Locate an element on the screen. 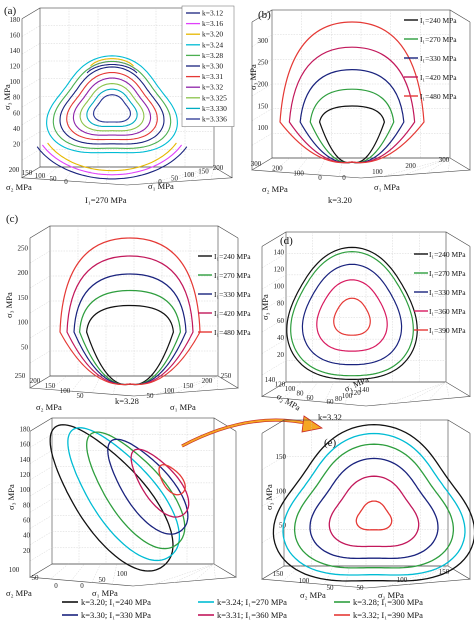  z-tick-label: 150 is located at coordinates (263, 106).